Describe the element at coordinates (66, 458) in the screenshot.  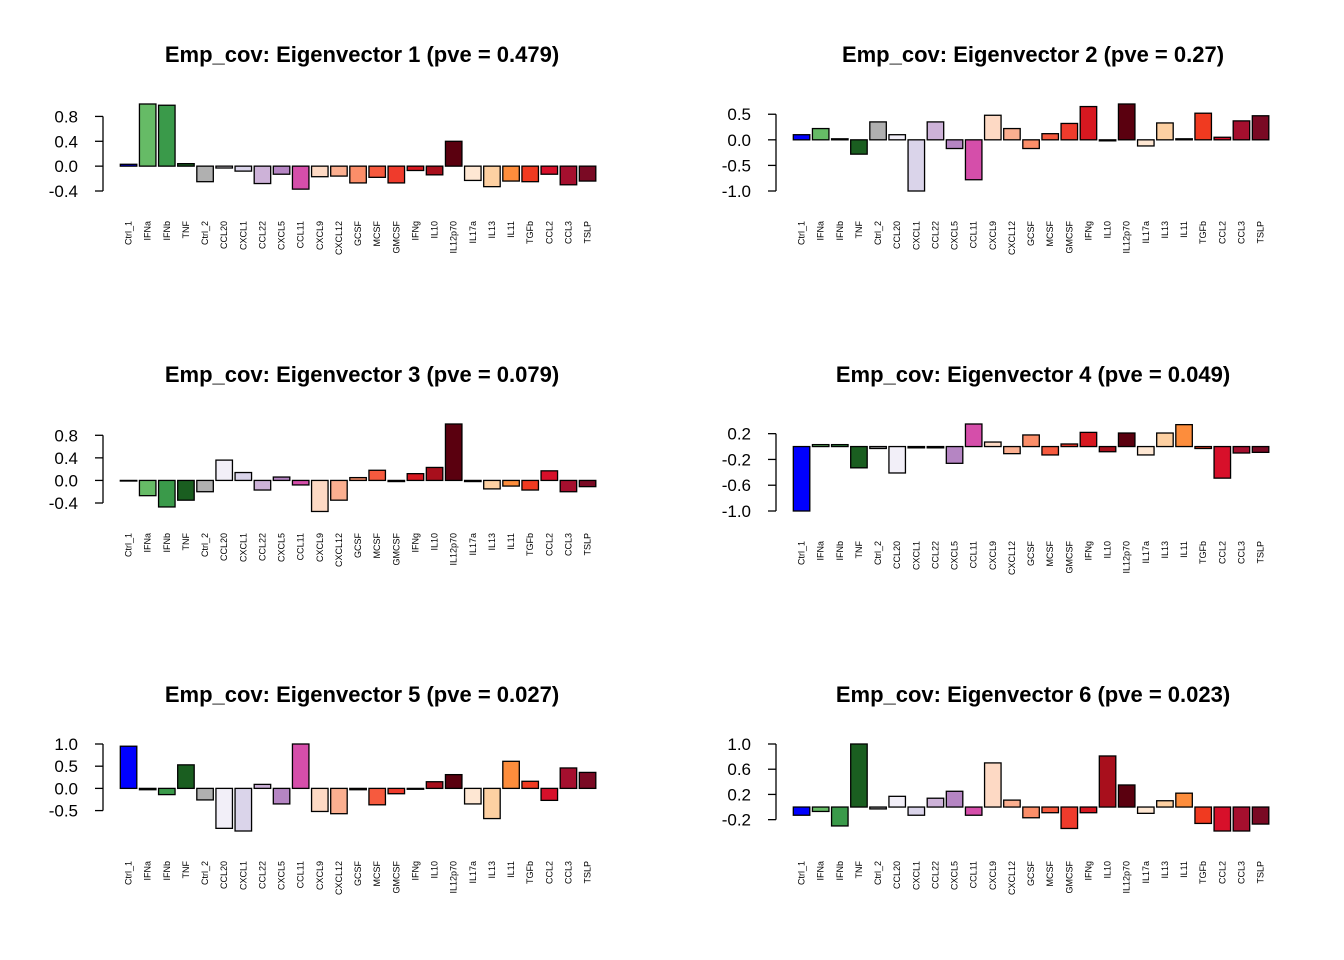
I see `y-tick-label: 0.4` at that location.